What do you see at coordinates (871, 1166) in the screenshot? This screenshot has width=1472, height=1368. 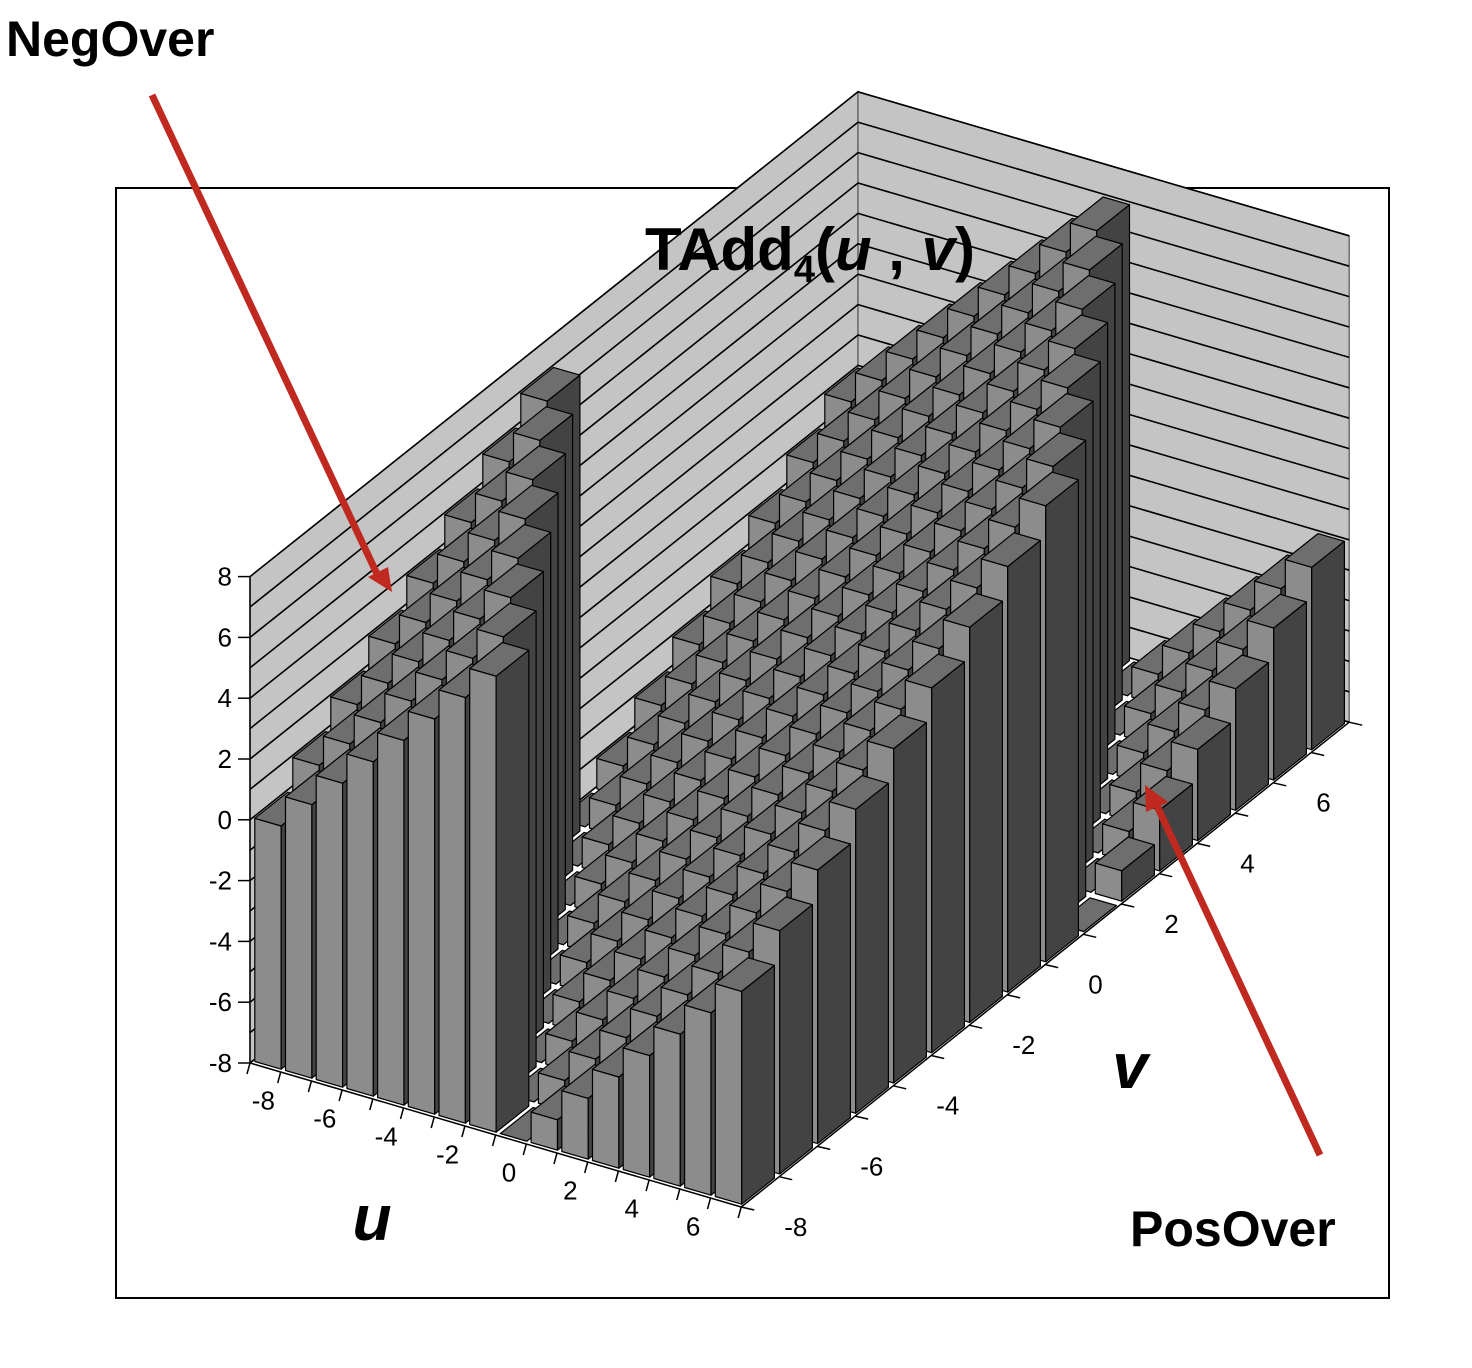 I see `v-tick-label: -6` at bounding box center [871, 1166].